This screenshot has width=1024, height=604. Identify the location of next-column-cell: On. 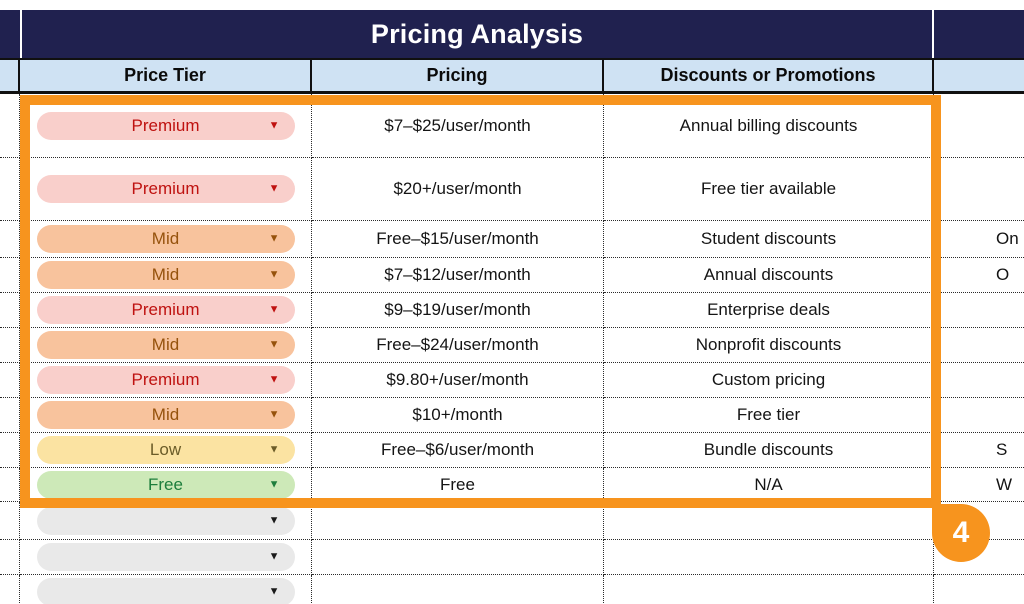
(979, 239).